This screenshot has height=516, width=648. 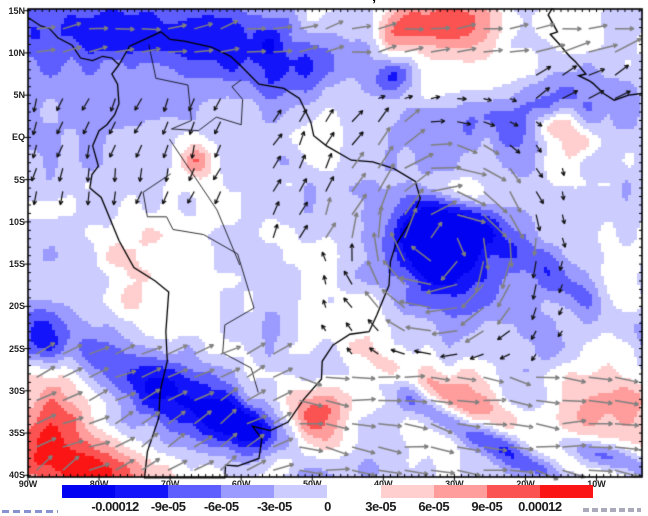 What do you see at coordinates (170, 484) in the screenshot?
I see `lon-tick-label: 70W` at bounding box center [170, 484].